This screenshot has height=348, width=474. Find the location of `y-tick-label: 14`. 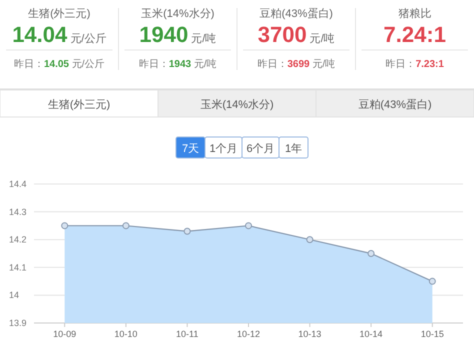

y-tick-label: 14 is located at coordinates (14, 295).